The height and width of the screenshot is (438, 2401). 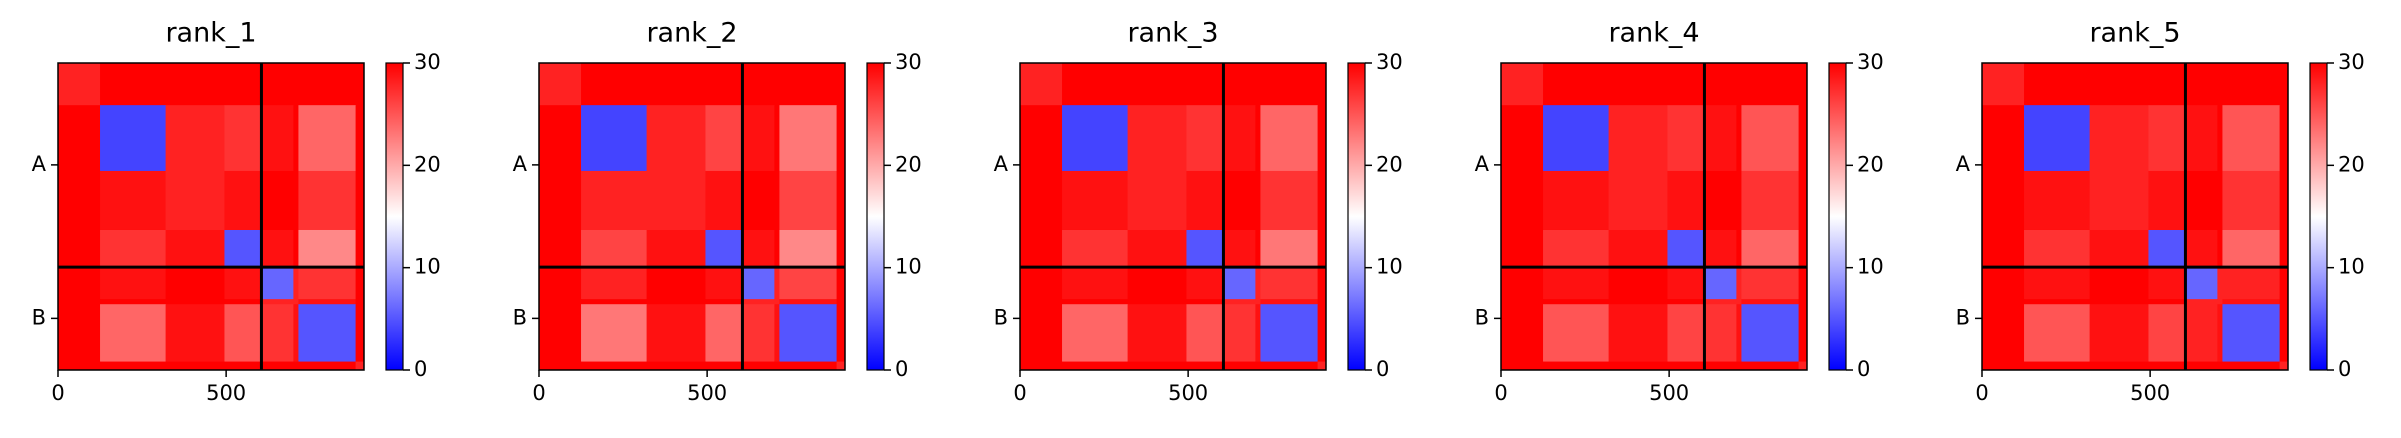 What do you see at coordinates (1482, 164) in the screenshot?
I see `y-tick-label: A` at bounding box center [1482, 164].